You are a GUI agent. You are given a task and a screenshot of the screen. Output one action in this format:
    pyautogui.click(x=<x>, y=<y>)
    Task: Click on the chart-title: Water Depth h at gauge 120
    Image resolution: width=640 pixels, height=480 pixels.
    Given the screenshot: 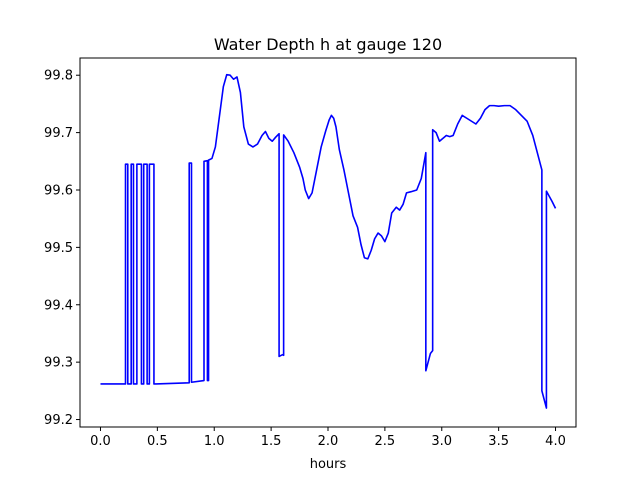 What is the action you would take?
    pyautogui.click(x=328, y=44)
    